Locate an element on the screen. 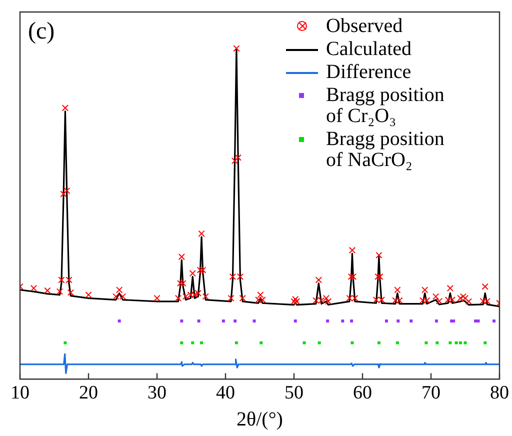 The image size is (512, 436). legend-label: Observed is located at coordinates (365, 26).